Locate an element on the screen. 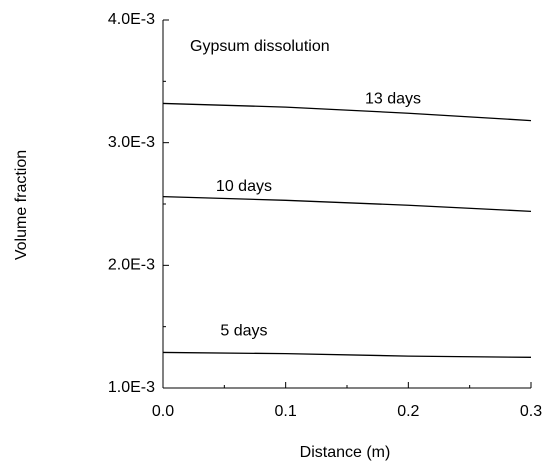 The image size is (552, 470). annotation: Gypsum dissolution is located at coordinates (260, 46).